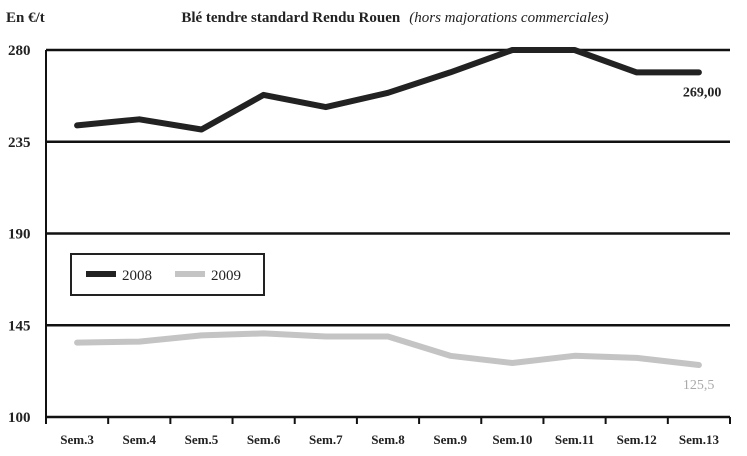 The image size is (747, 456). What do you see at coordinates (19, 326) in the screenshot?
I see `y-tick-label: 145` at bounding box center [19, 326].